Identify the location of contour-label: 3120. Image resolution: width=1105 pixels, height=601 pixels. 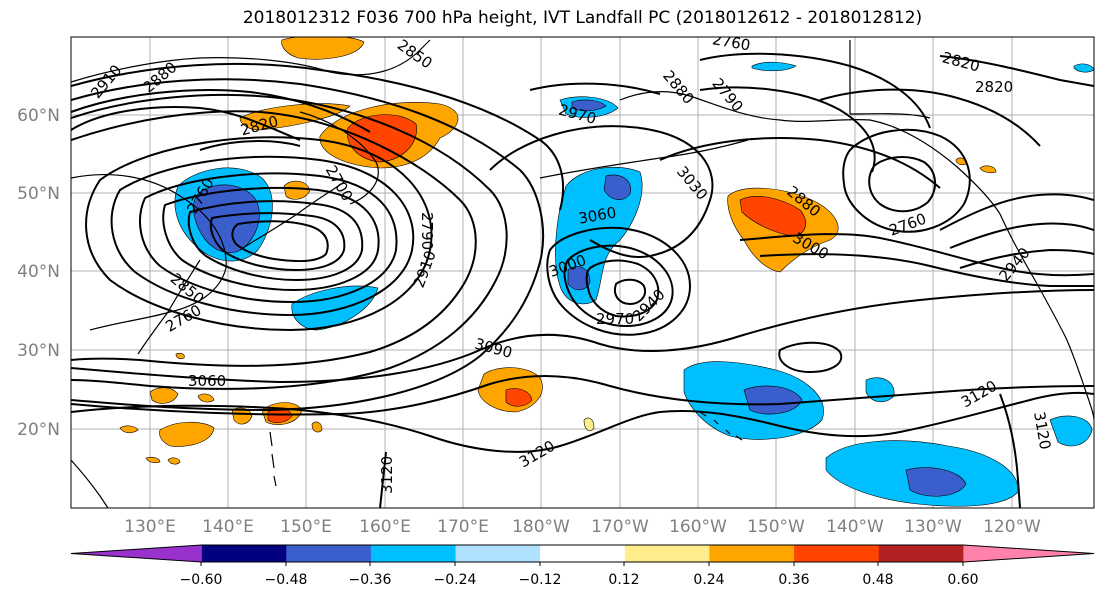
(387, 475).